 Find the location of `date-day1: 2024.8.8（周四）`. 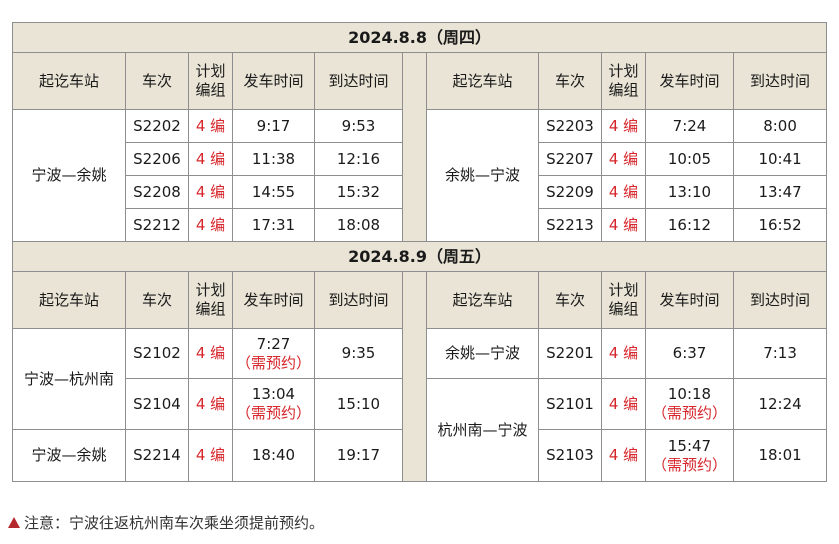

date-day1: 2024.8.8（周四） is located at coordinates (419, 37).